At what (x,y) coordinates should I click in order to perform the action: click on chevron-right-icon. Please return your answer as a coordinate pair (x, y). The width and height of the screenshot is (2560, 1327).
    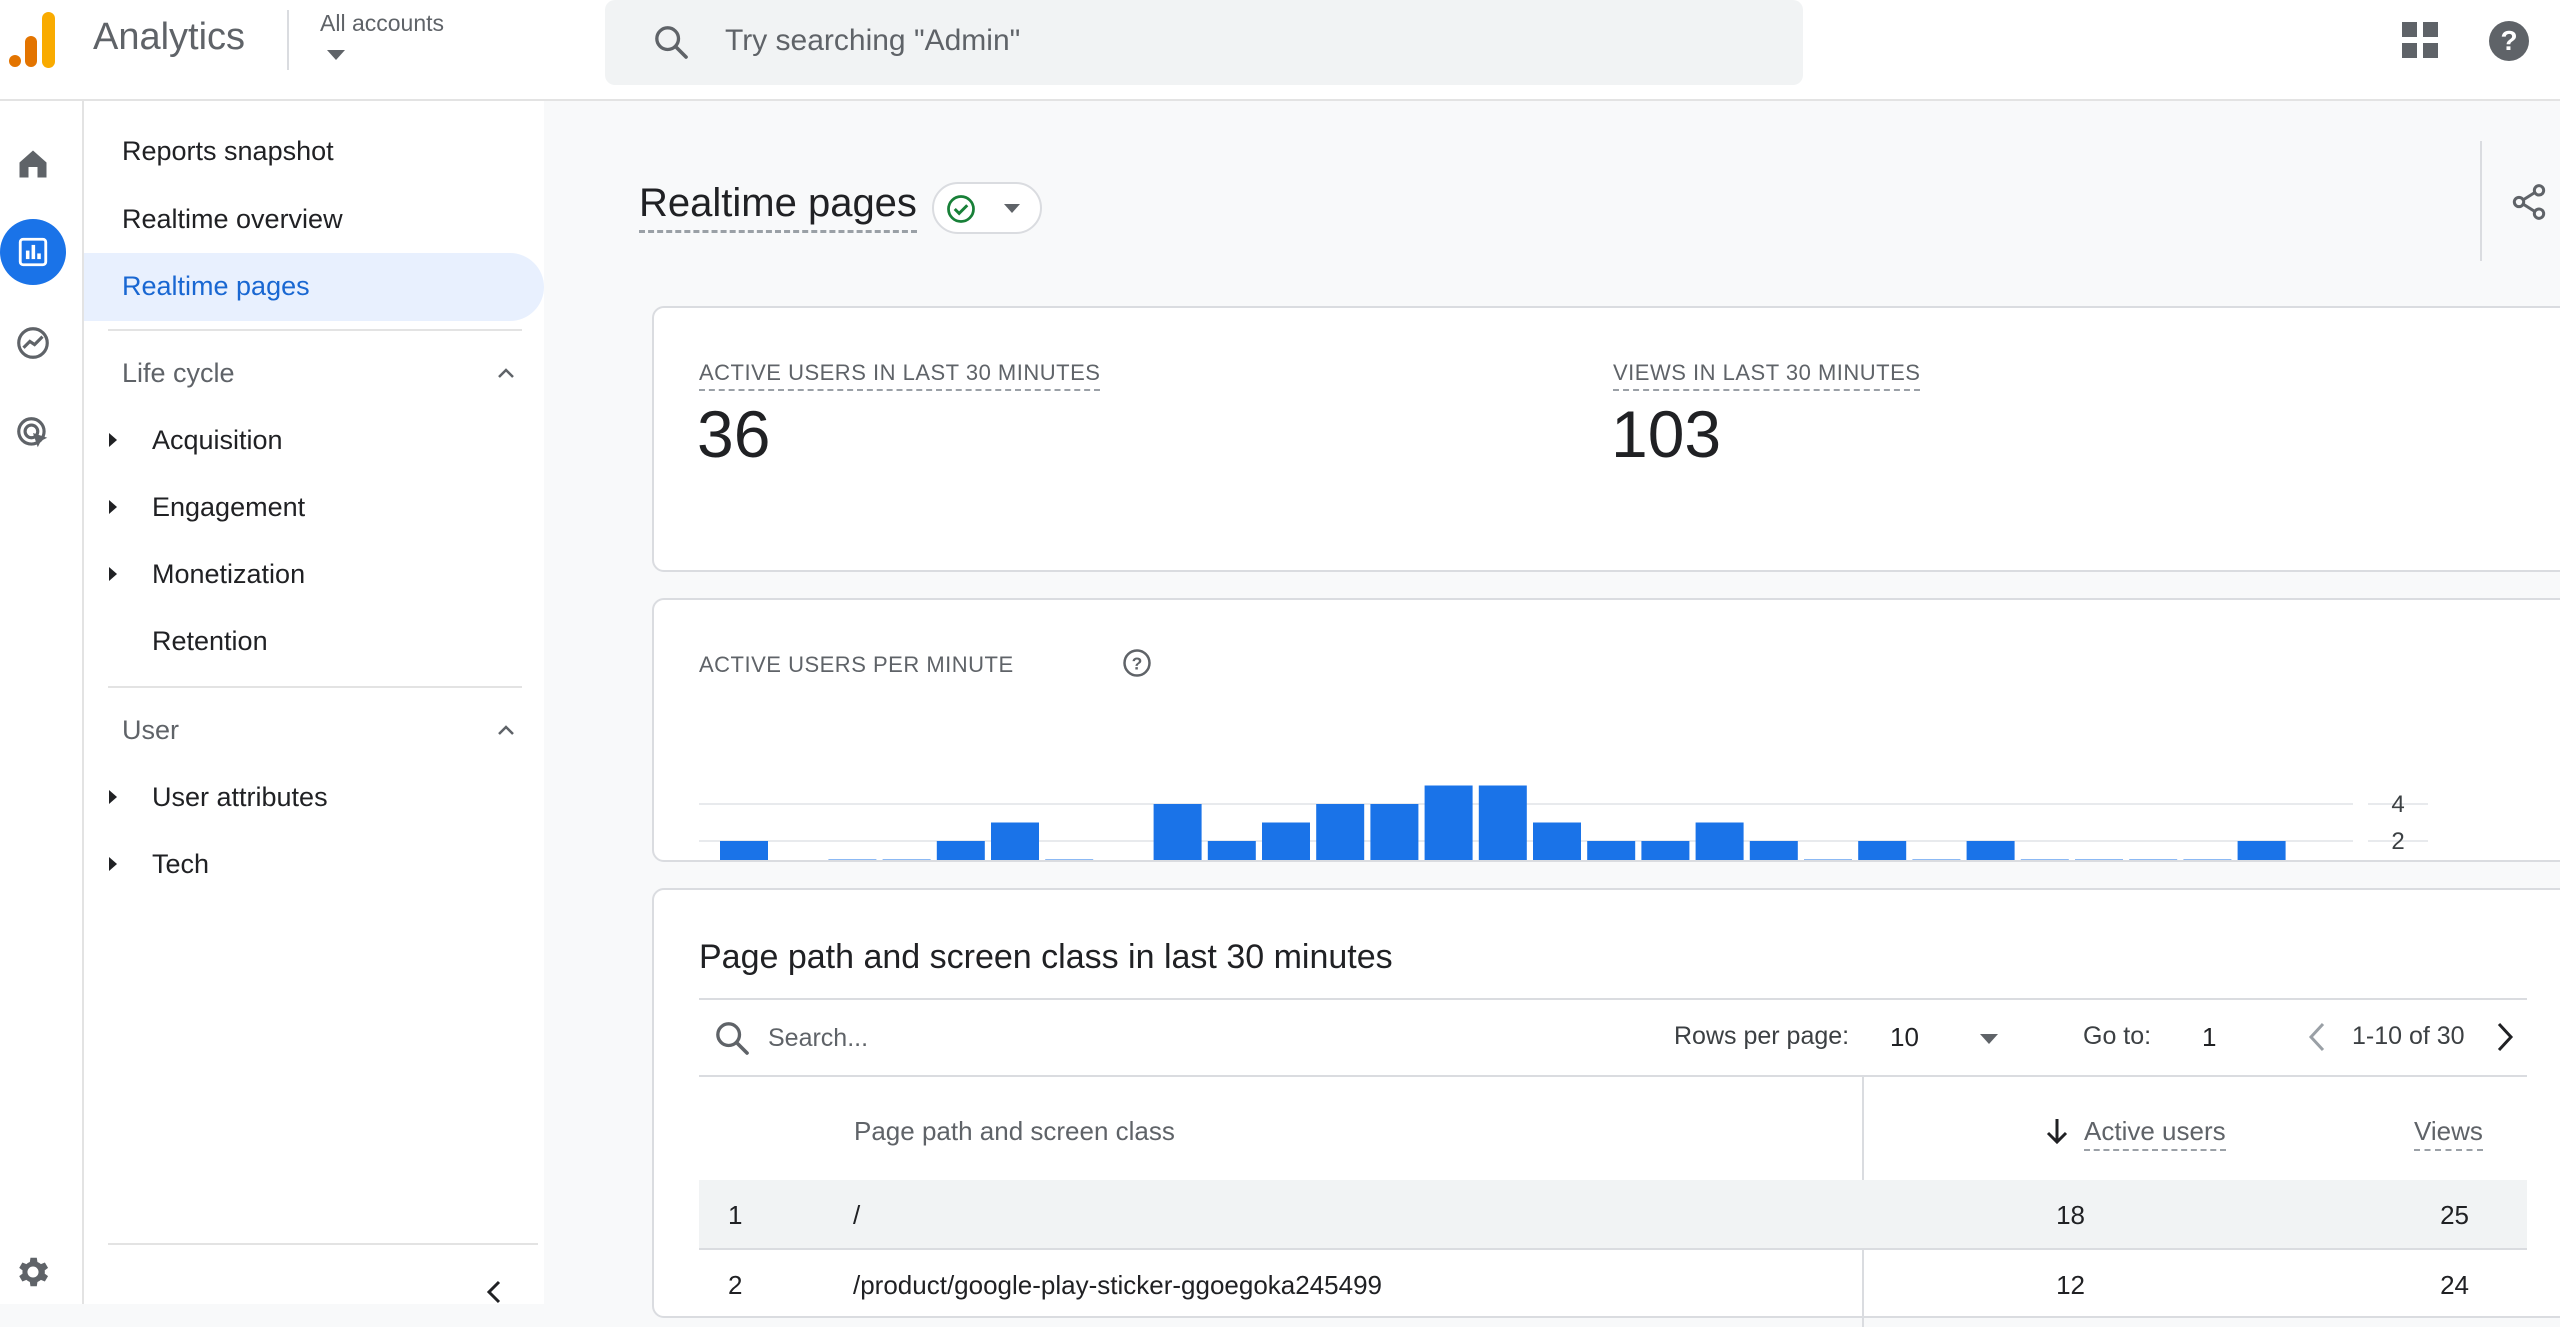
    Looking at the image, I should click on (2505, 1037).